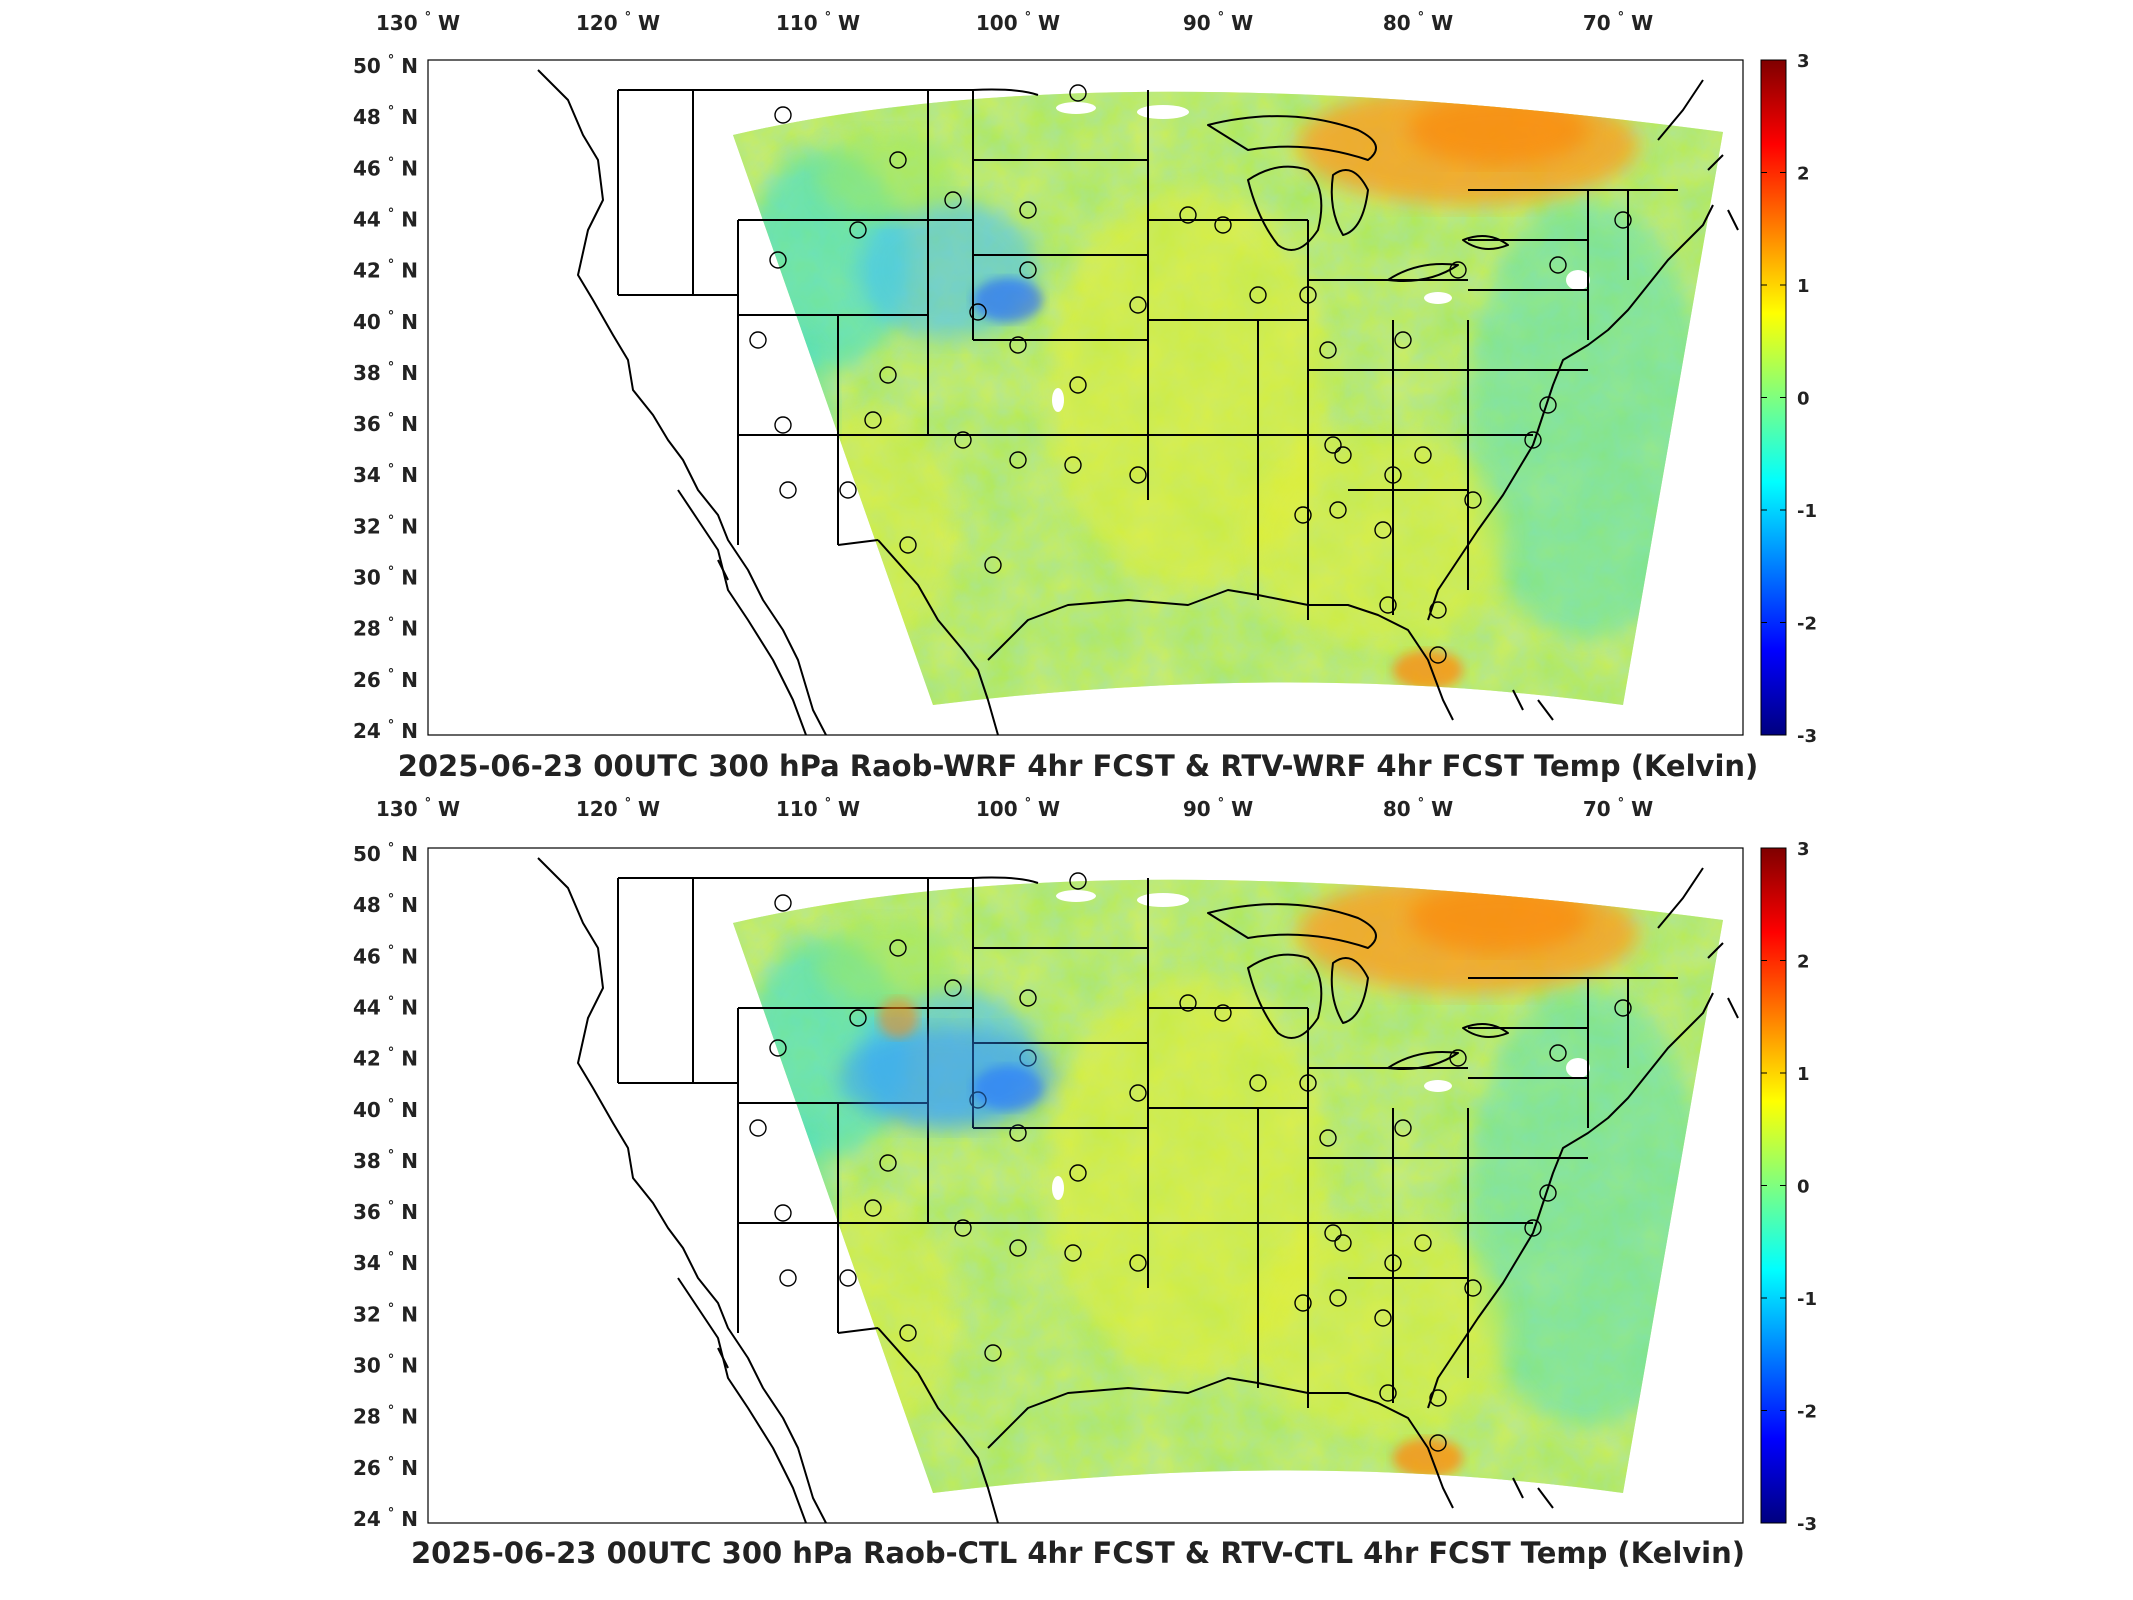  I want to click on colorbar-bottom: 3 2 1 0 -1 -2 -3, so click(1788, 1187).